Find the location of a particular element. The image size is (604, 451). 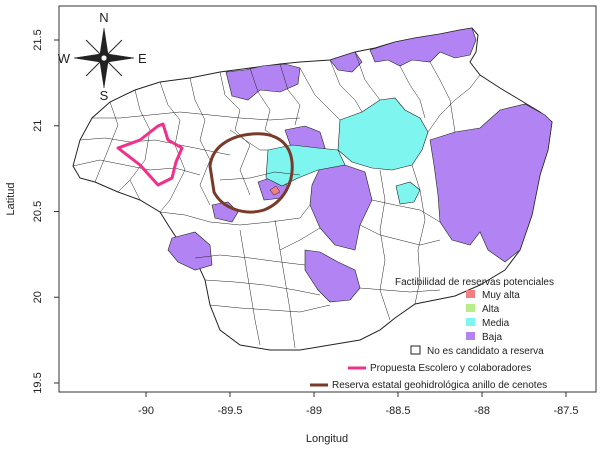

compass-n: N is located at coordinates (103, 17).